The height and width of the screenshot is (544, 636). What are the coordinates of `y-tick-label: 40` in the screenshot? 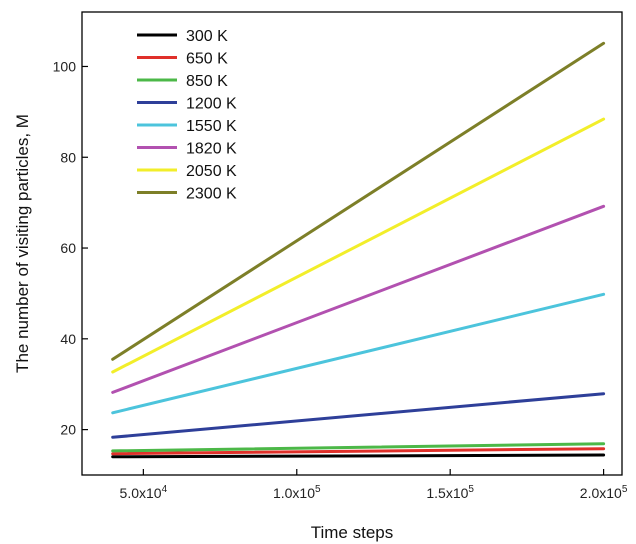 It's located at (68, 339).